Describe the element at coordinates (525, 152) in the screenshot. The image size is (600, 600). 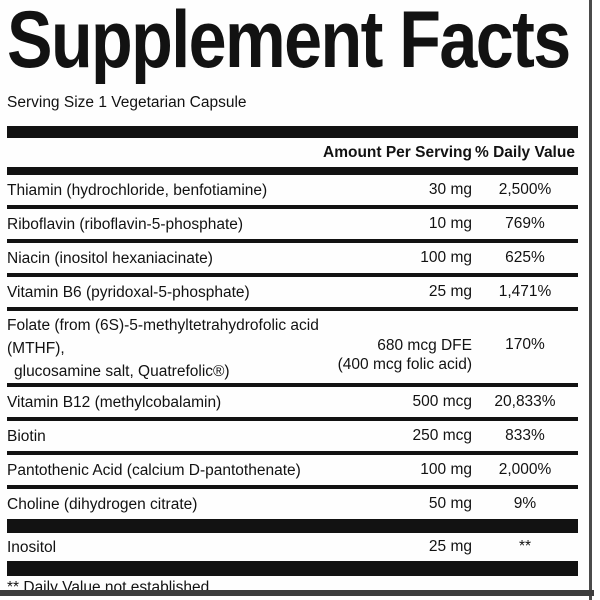
I see `header-daily-value: % Daily Value` at that location.